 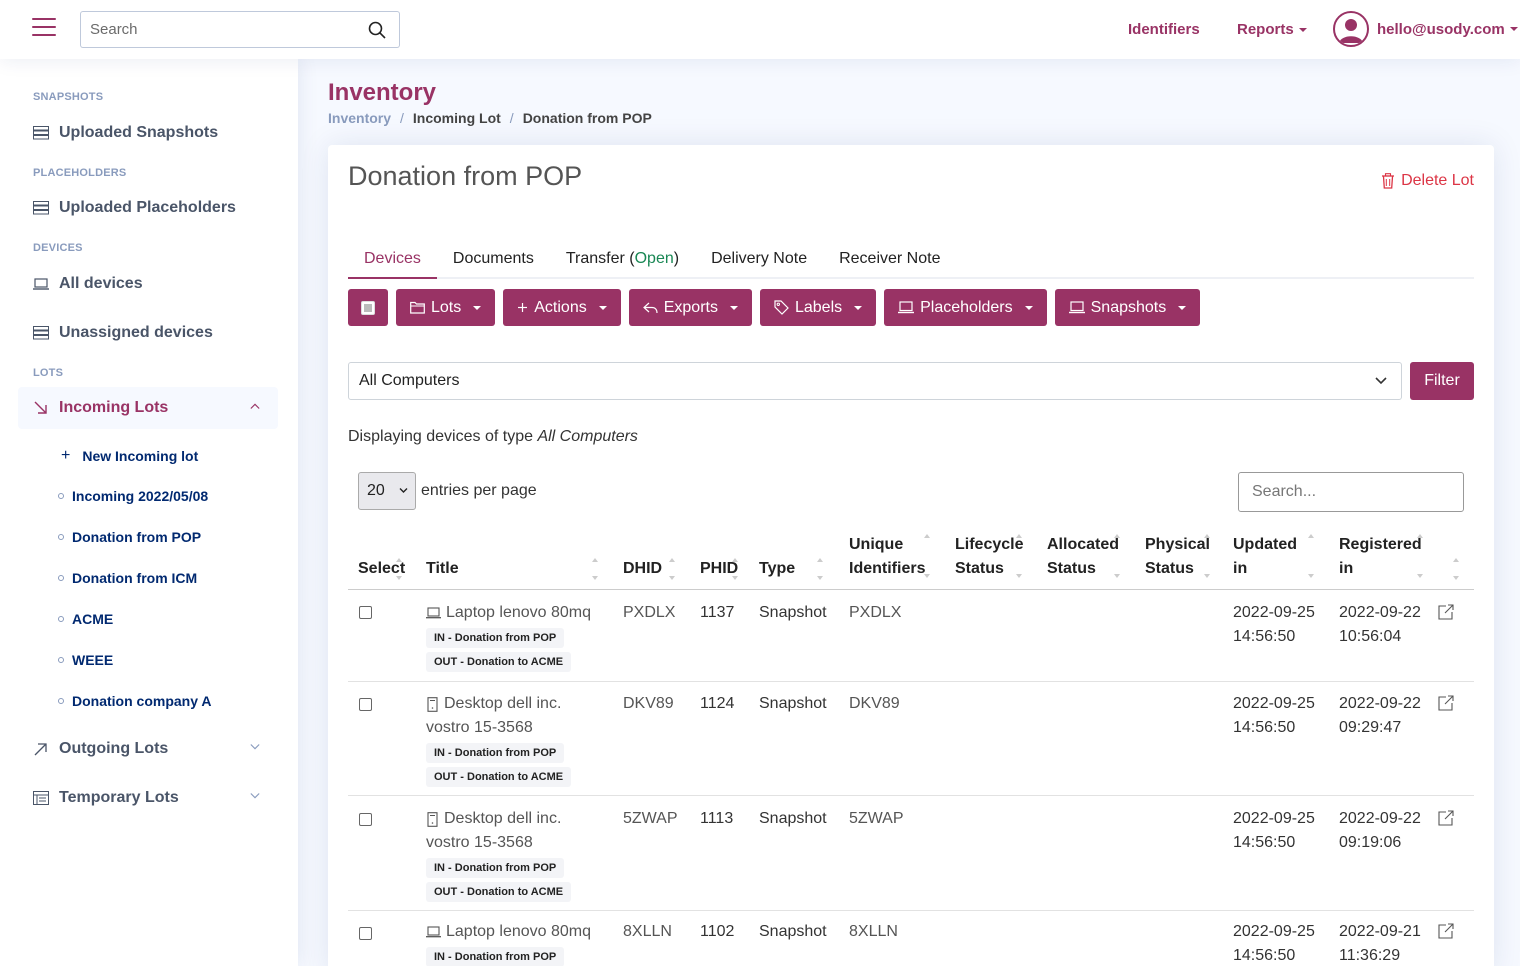 I want to click on column-phid: PHID, so click(x=719, y=568).